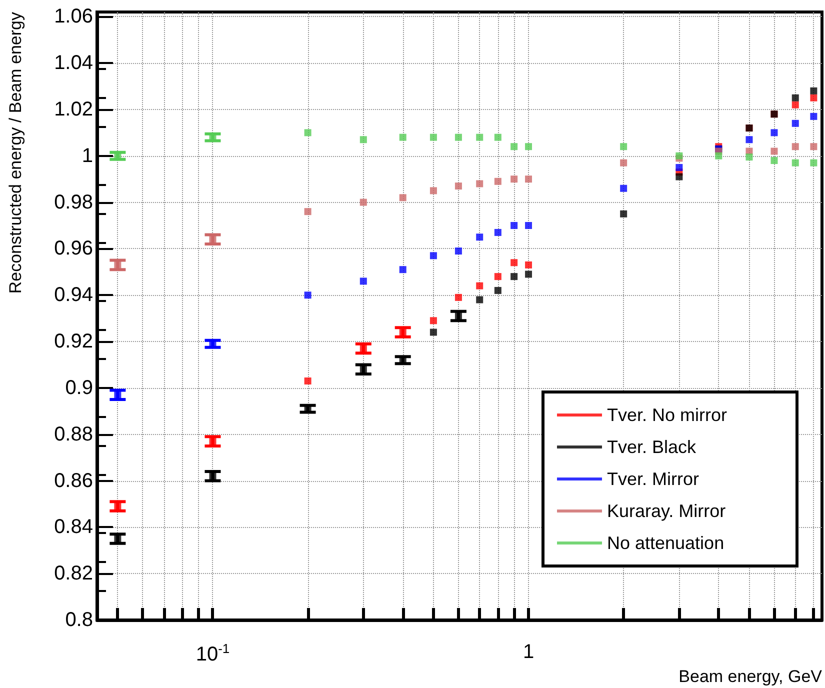 Image resolution: width=825 pixels, height=688 pixels. Describe the element at coordinates (665, 543) in the screenshot. I see `legend-label: No attenuation` at that location.